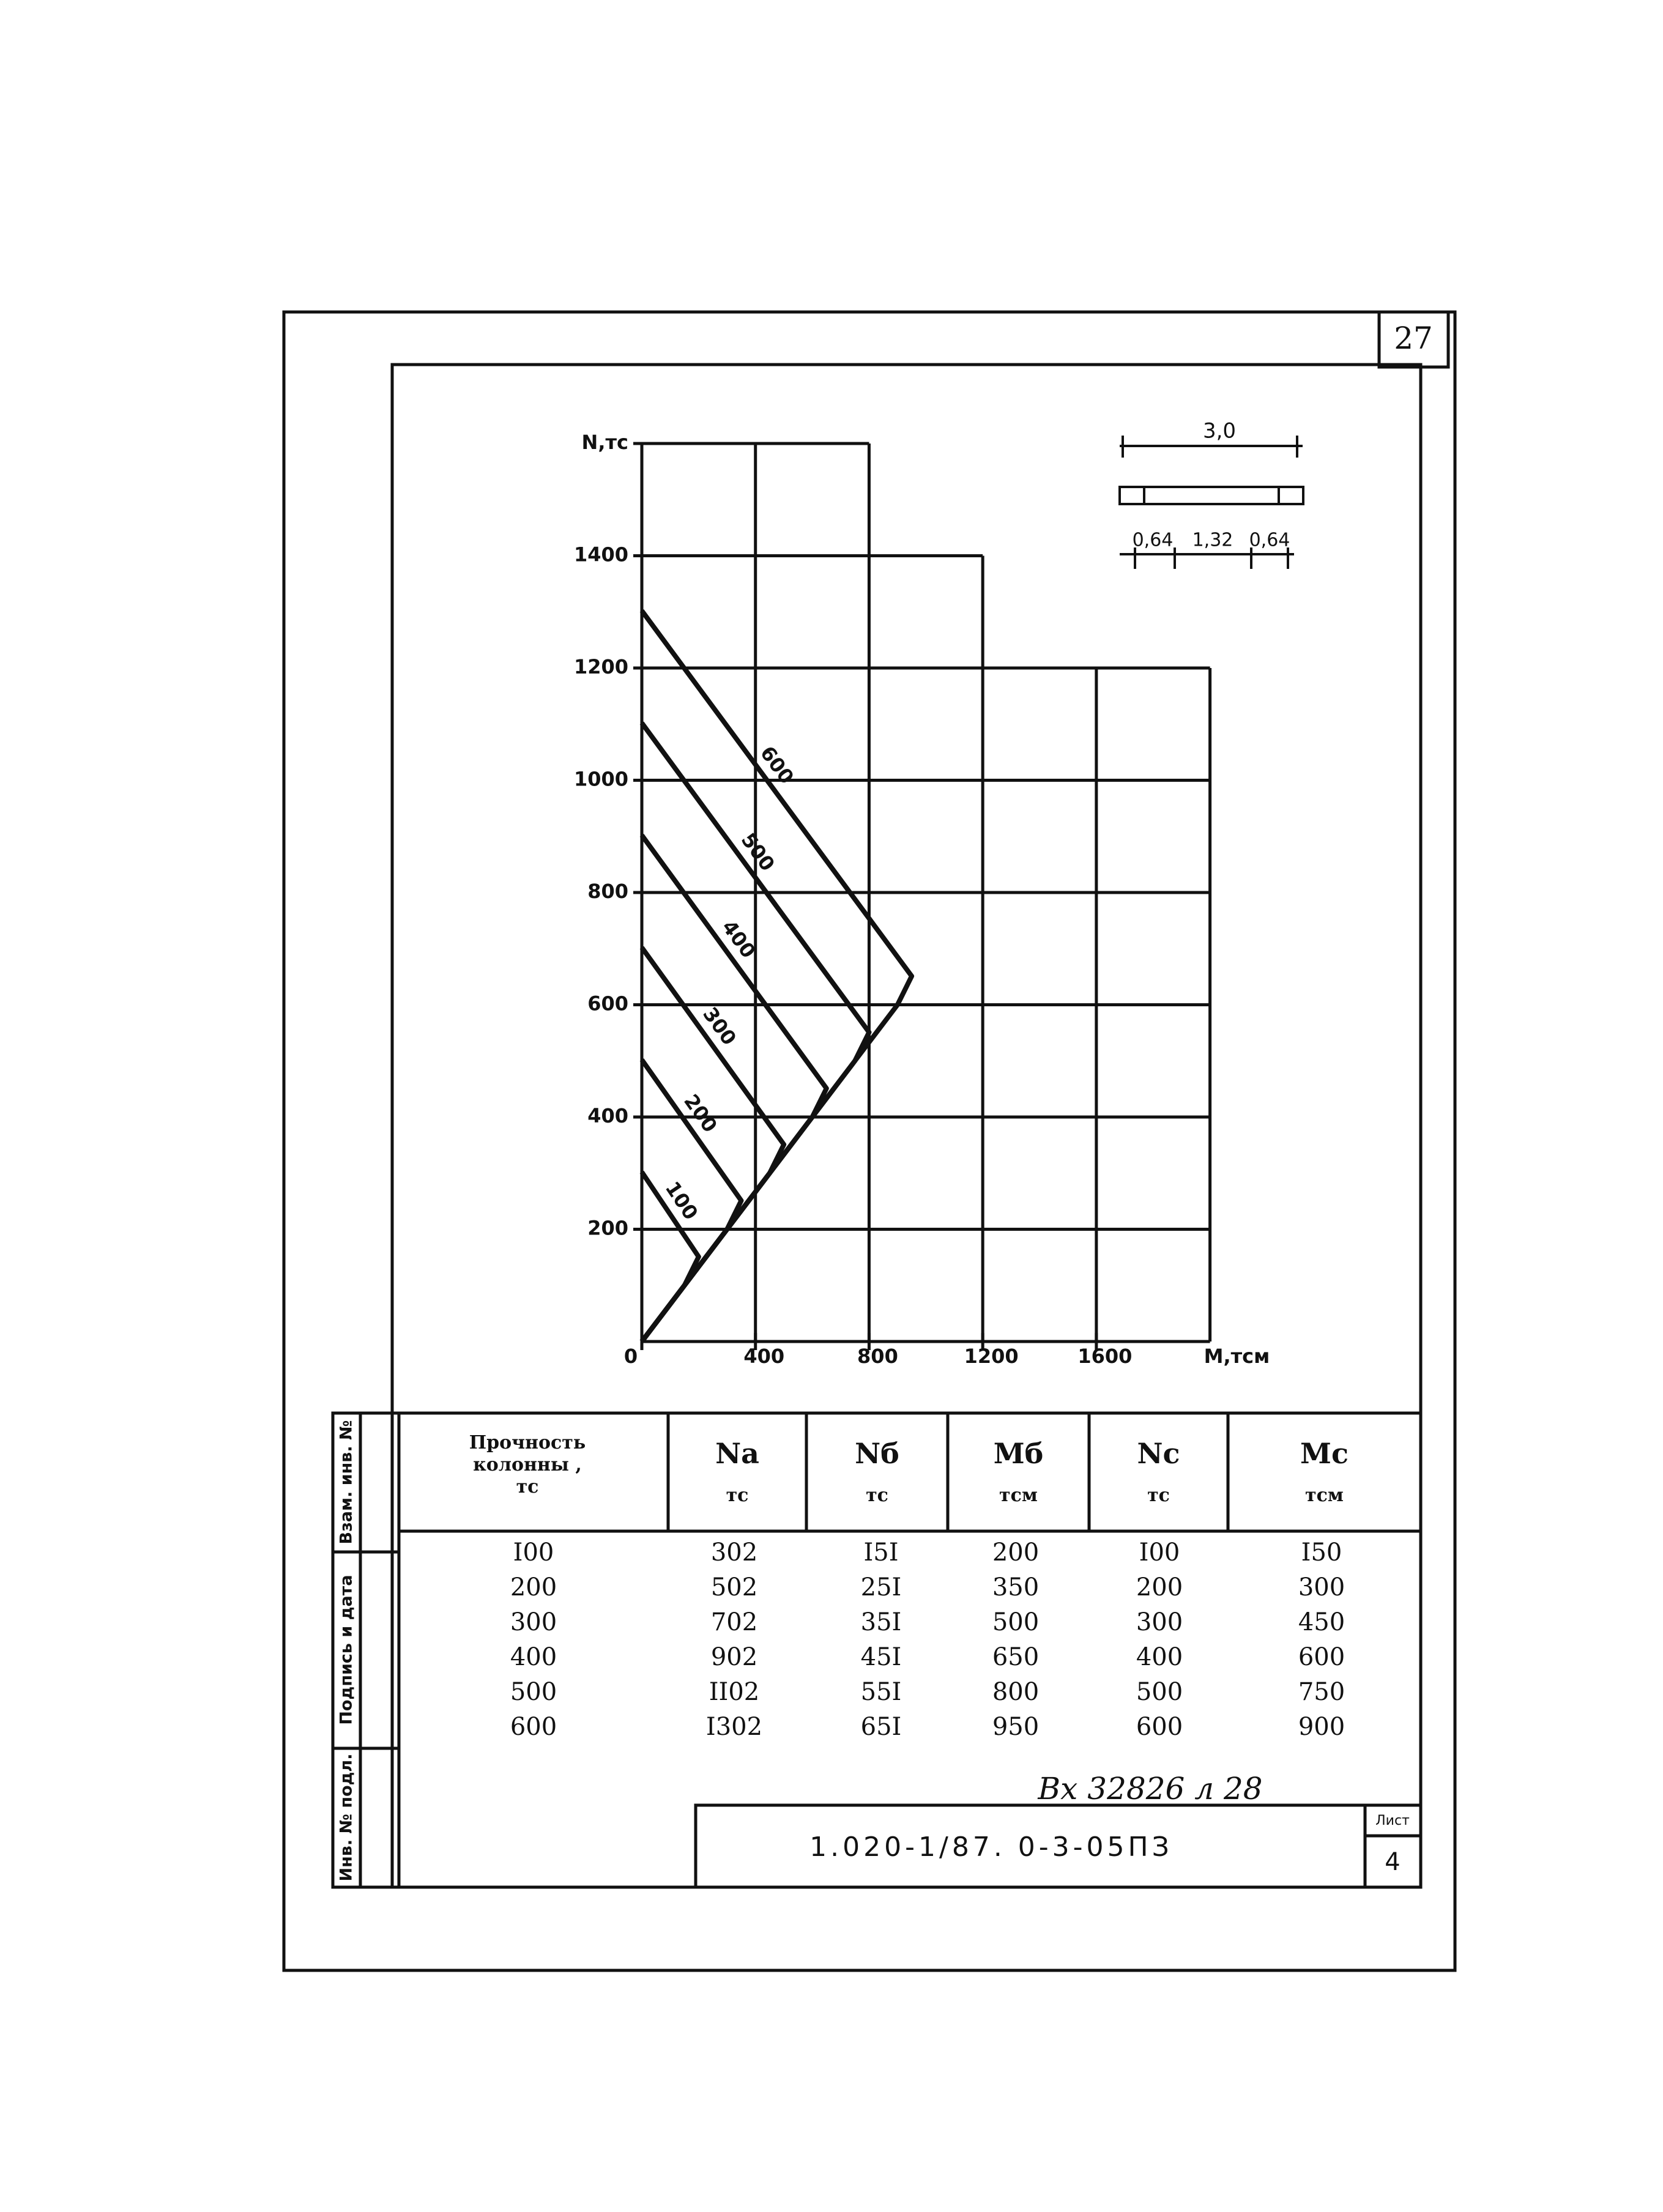 This screenshot has width=1663, height=2212. What do you see at coordinates (346, 1482) in the screenshot?
I see `stamp-label: Взам. инв. №` at bounding box center [346, 1482].